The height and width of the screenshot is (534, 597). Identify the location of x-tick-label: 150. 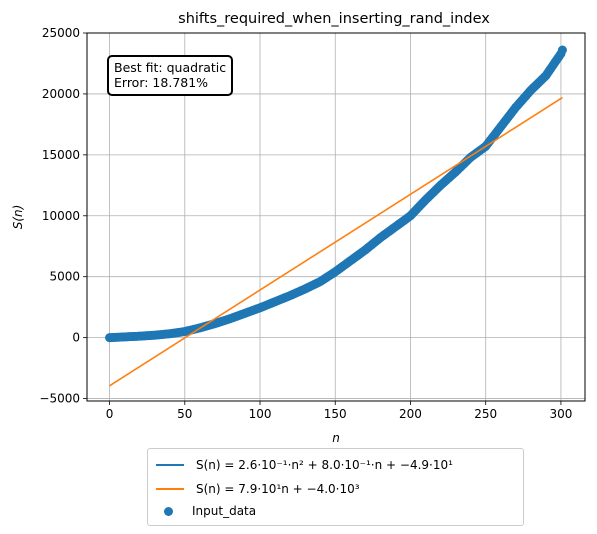
(335, 414).